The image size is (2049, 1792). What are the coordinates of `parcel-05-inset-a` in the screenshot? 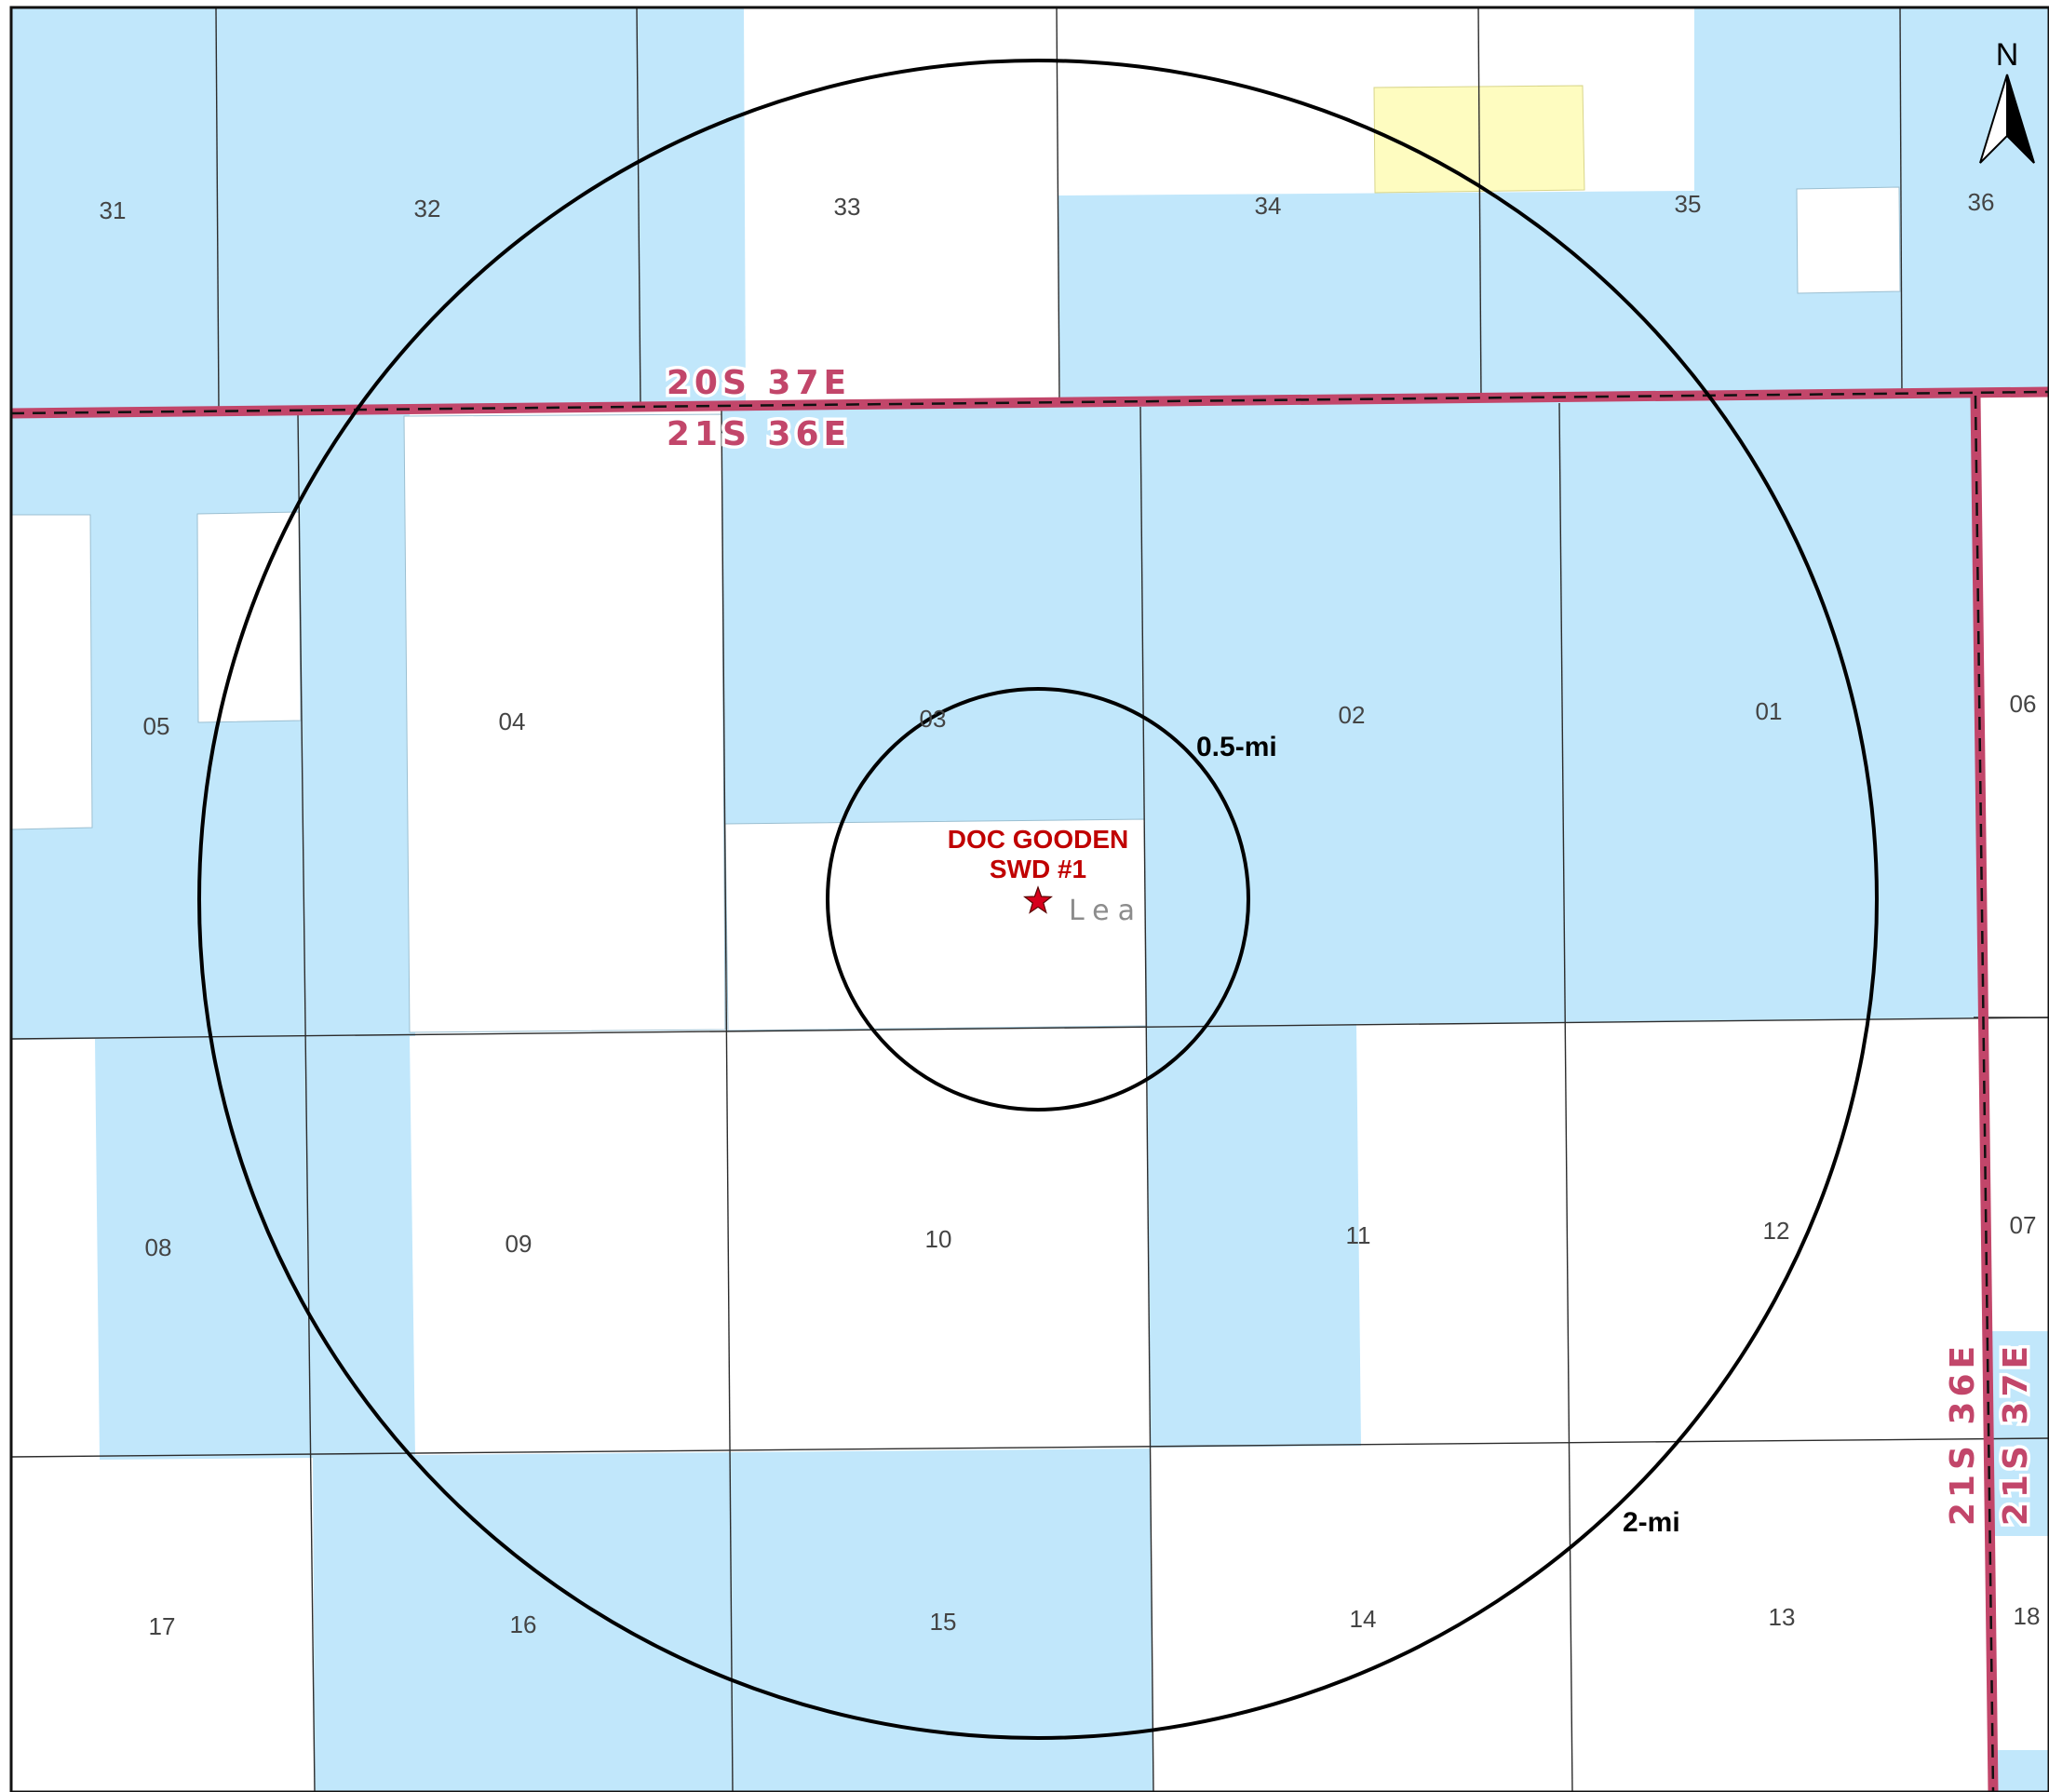 It's located at (51, 672).